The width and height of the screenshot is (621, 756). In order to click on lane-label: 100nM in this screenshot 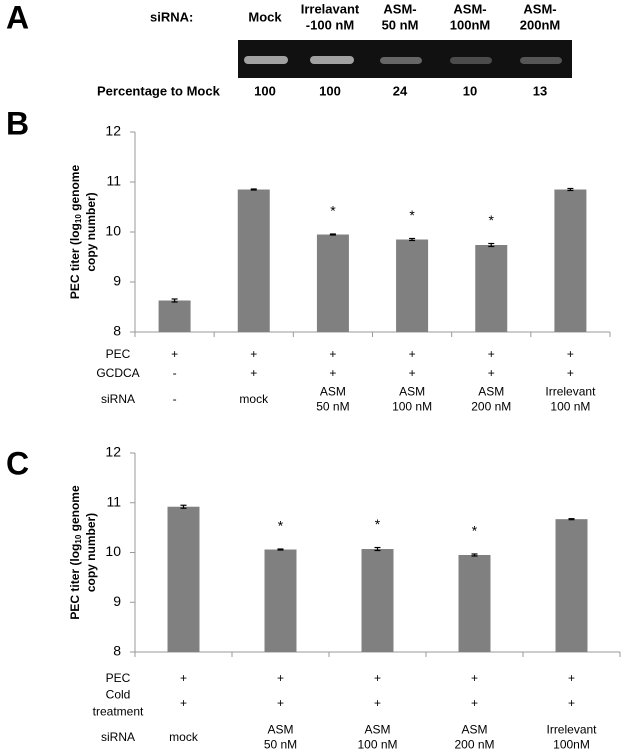, I will do `click(470, 24)`.